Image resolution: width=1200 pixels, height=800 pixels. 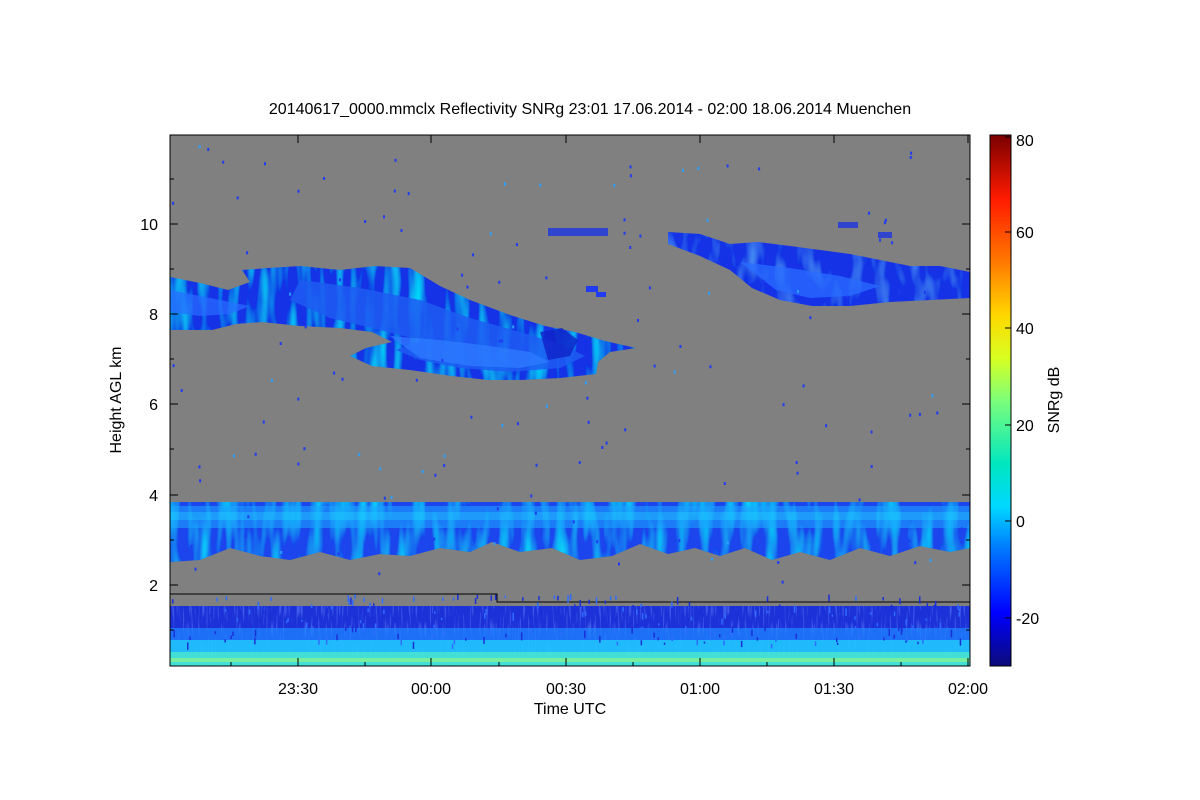 What do you see at coordinates (1000, 400) in the screenshot?
I see `colorbar-gradient` at bounding box center [1000, 400].